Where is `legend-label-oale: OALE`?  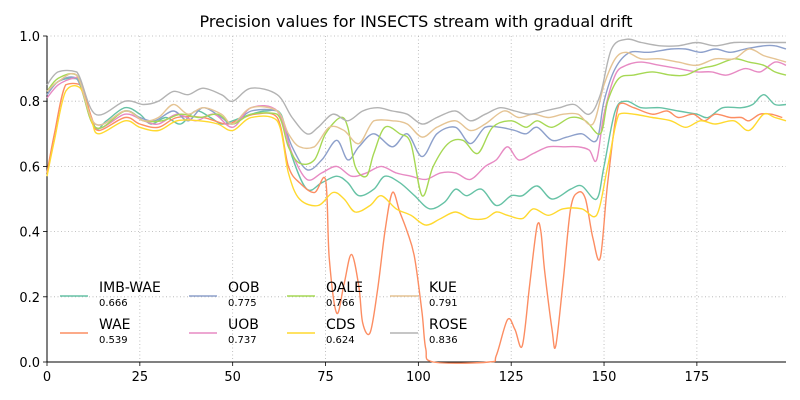 legend-label-oale: OALE is located at coordinates (344, 288).